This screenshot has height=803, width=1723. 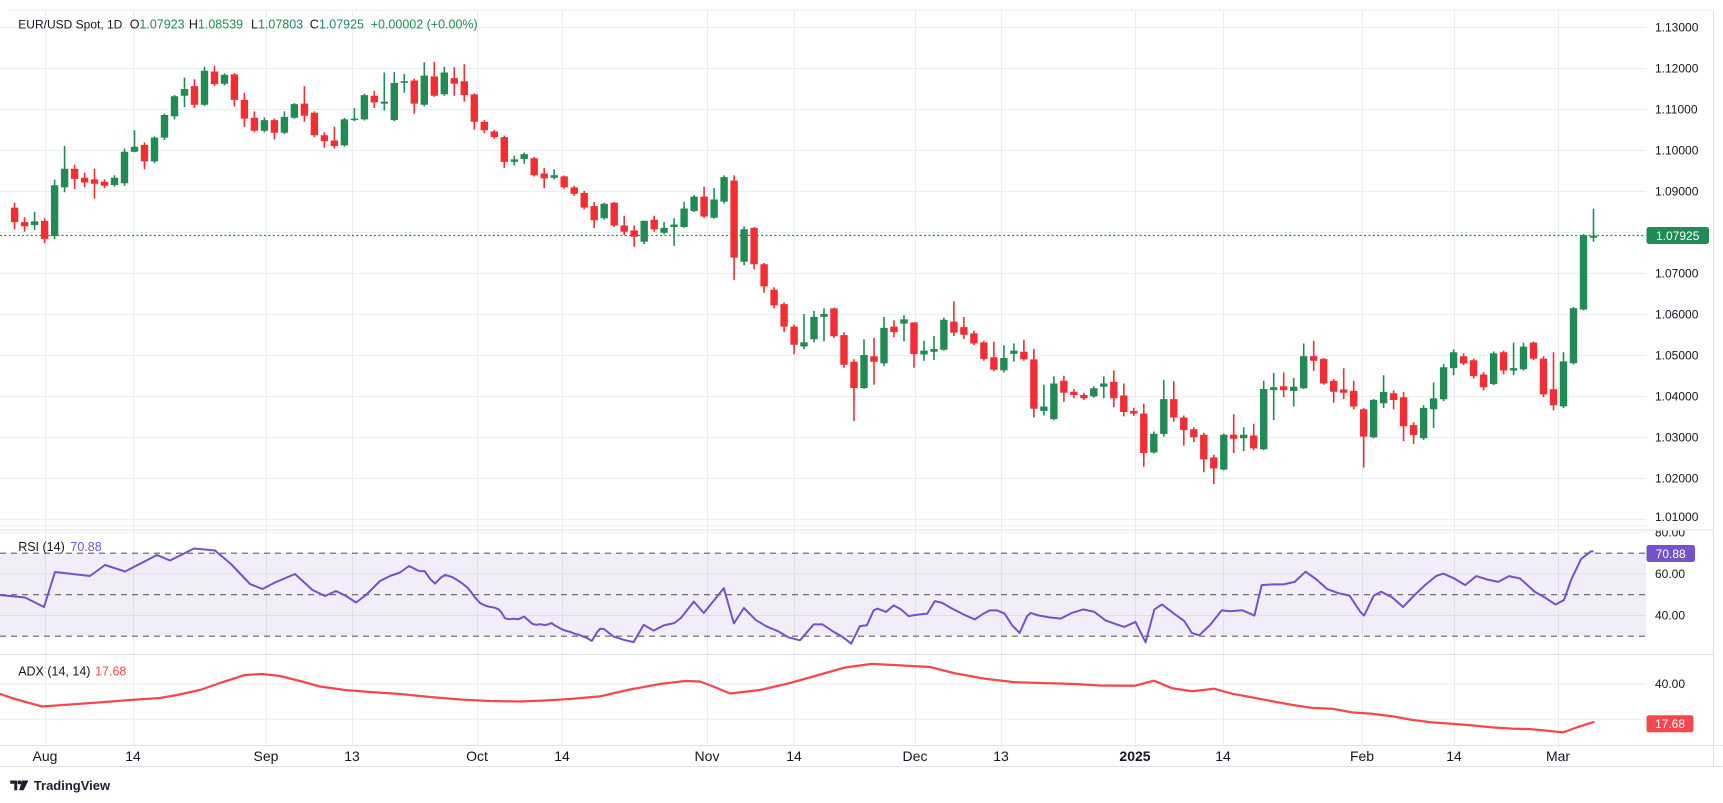 What do you see at coordinates (1670, 532) in the screenshot?
I see `svg-text: 80.00` at bounding box center [1670, 532].